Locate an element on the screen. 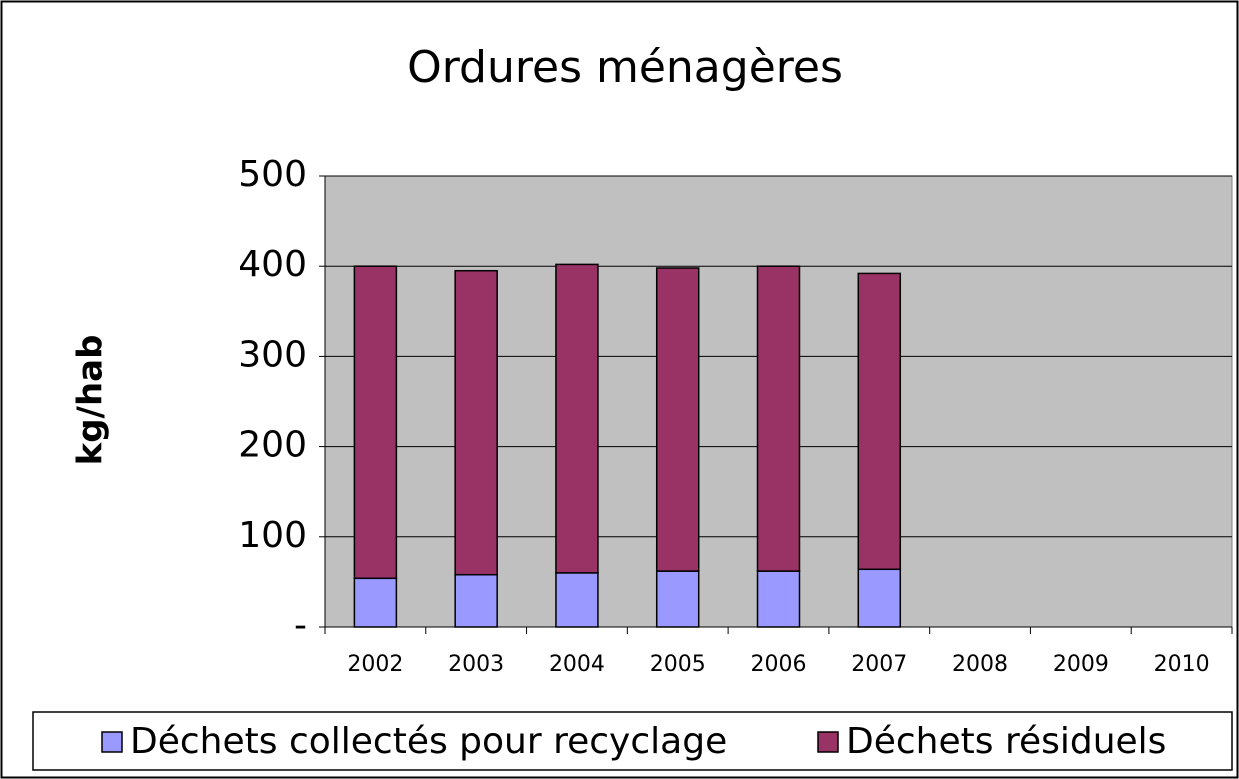 The width and height of the screenshot is (1239, 779). y-tick-label: 400 is located at coordinates (272, 264).